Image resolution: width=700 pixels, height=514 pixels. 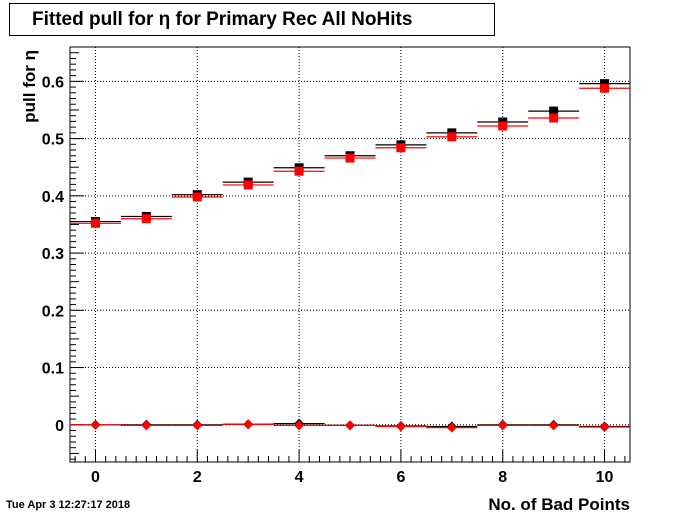 What do you see at coordinates (559, 504) in the screenshot?
I see `x-axis-title: No. of Bad Points` at bounding box center [559, 504].